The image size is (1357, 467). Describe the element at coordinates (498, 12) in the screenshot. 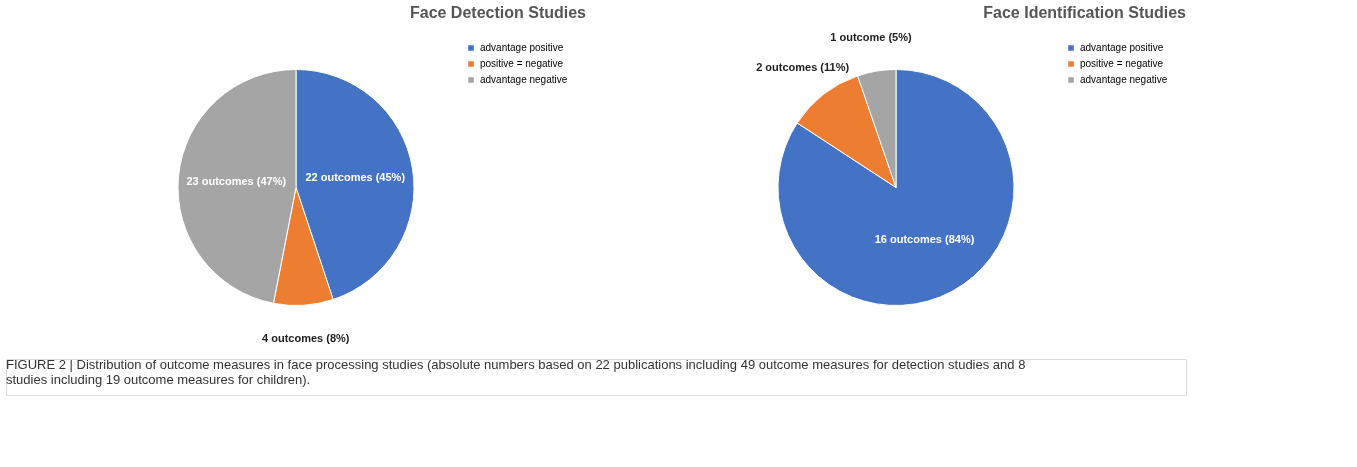

I see `chart-title: Face Detection Studies` at that location.